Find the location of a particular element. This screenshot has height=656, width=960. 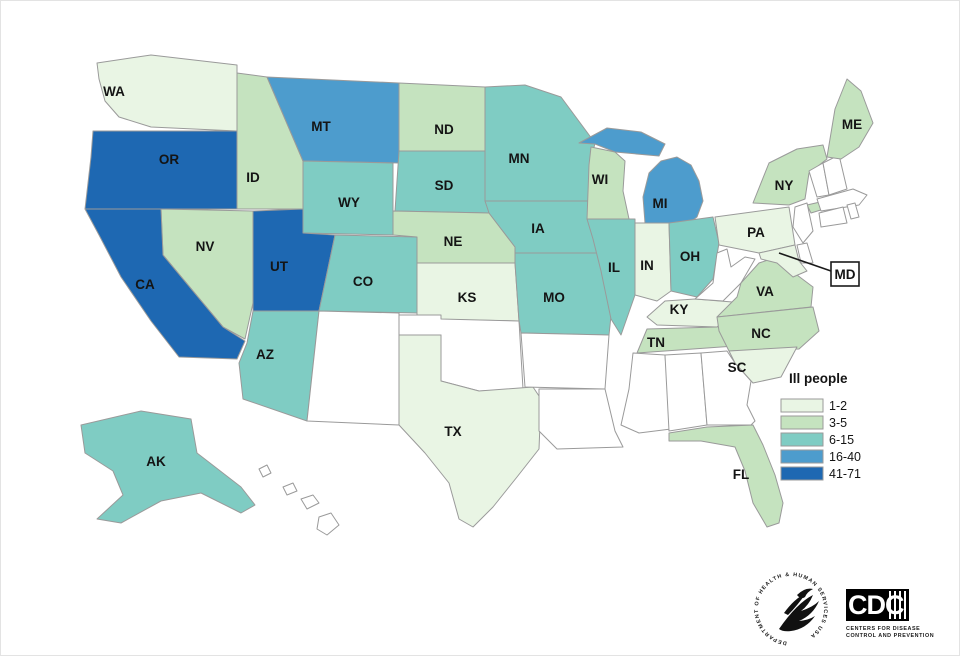

state-wv is located at coordinates (725, 275).